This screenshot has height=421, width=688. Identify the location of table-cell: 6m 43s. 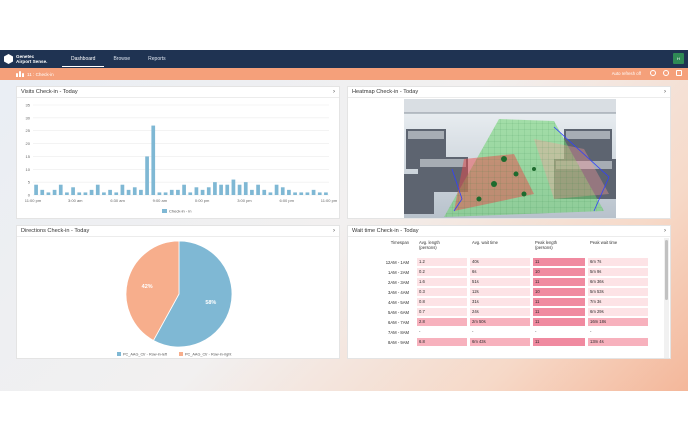
(500, 342).